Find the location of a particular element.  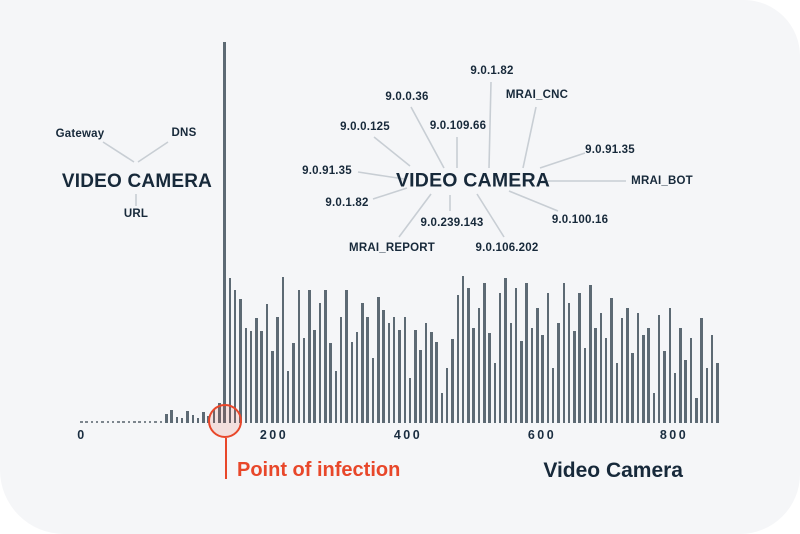

point-of-infection-label: Point of infection is located at coordinates (319, 470).